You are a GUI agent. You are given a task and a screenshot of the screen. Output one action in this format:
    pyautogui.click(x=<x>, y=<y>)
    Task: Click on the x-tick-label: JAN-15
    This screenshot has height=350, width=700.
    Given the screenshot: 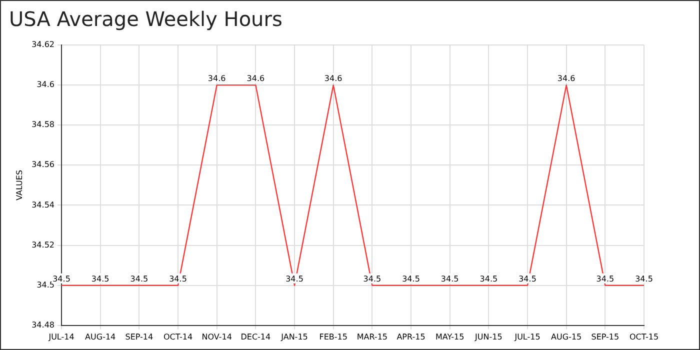 What is the action you would take?
    pyautogui.click(x=294, y=337)
    